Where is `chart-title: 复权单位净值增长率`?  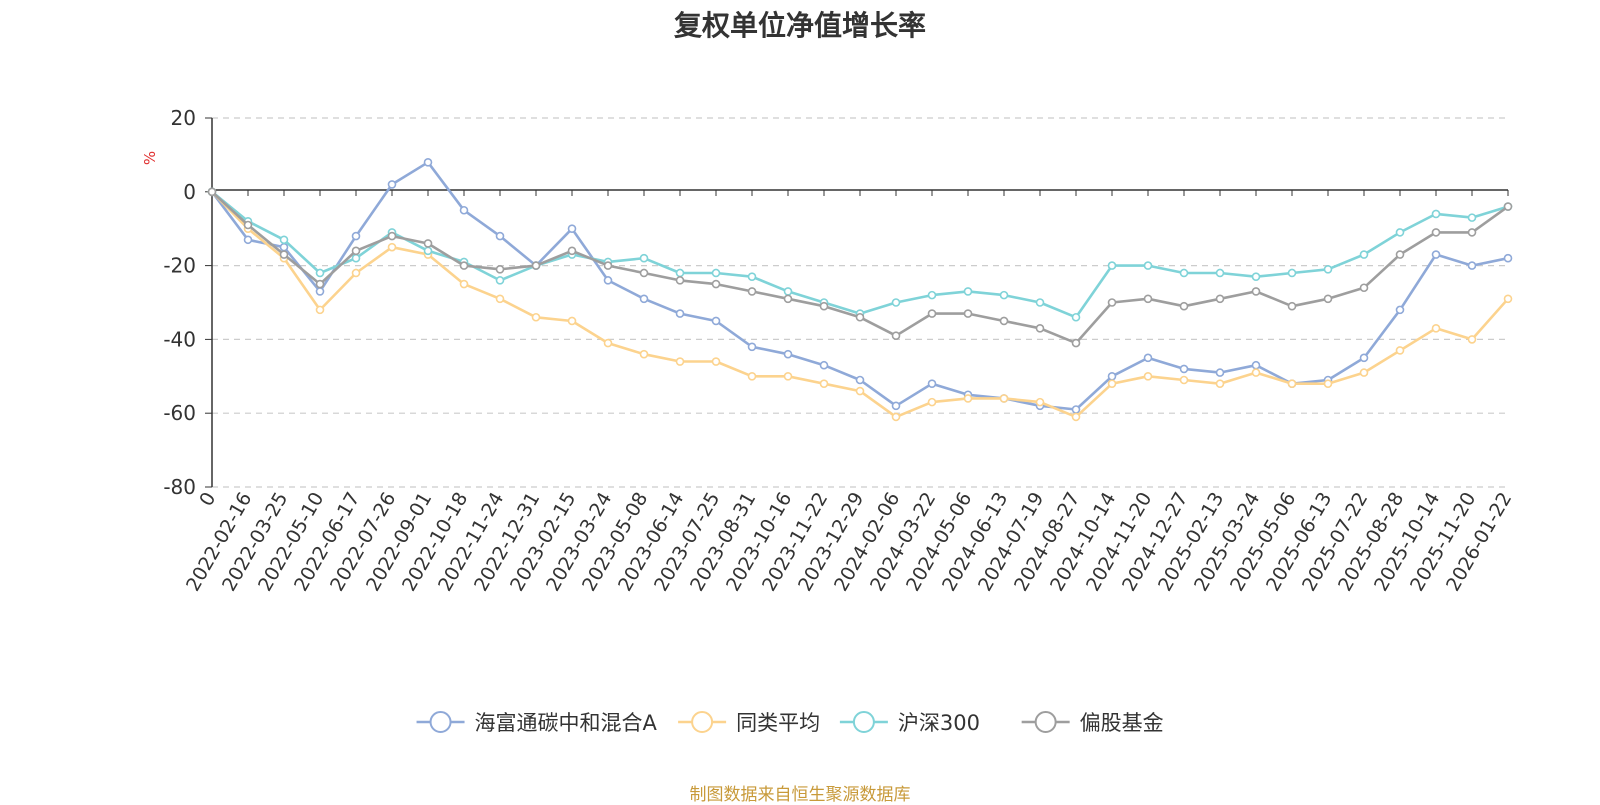
chart-title: 复权单位净值增长率 is located at coordinates (799, 25).